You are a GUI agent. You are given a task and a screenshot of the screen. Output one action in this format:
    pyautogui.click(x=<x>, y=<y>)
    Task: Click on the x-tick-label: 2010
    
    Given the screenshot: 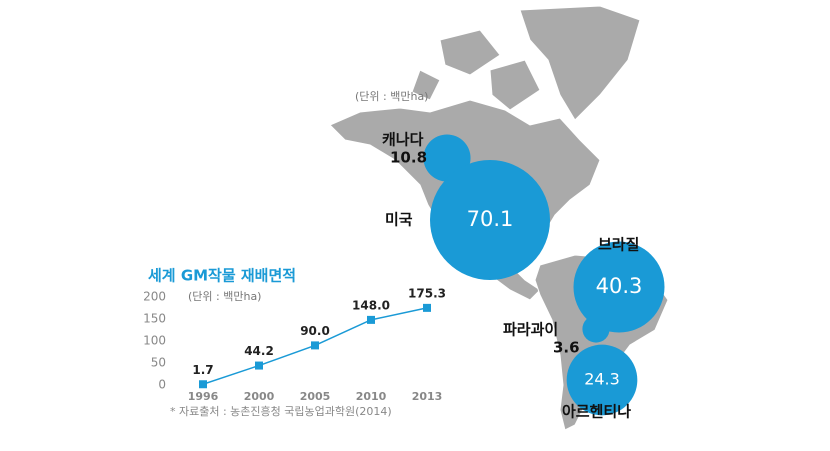 What is the action you would take?
    pyautogui.click(x=371, y=396)
    